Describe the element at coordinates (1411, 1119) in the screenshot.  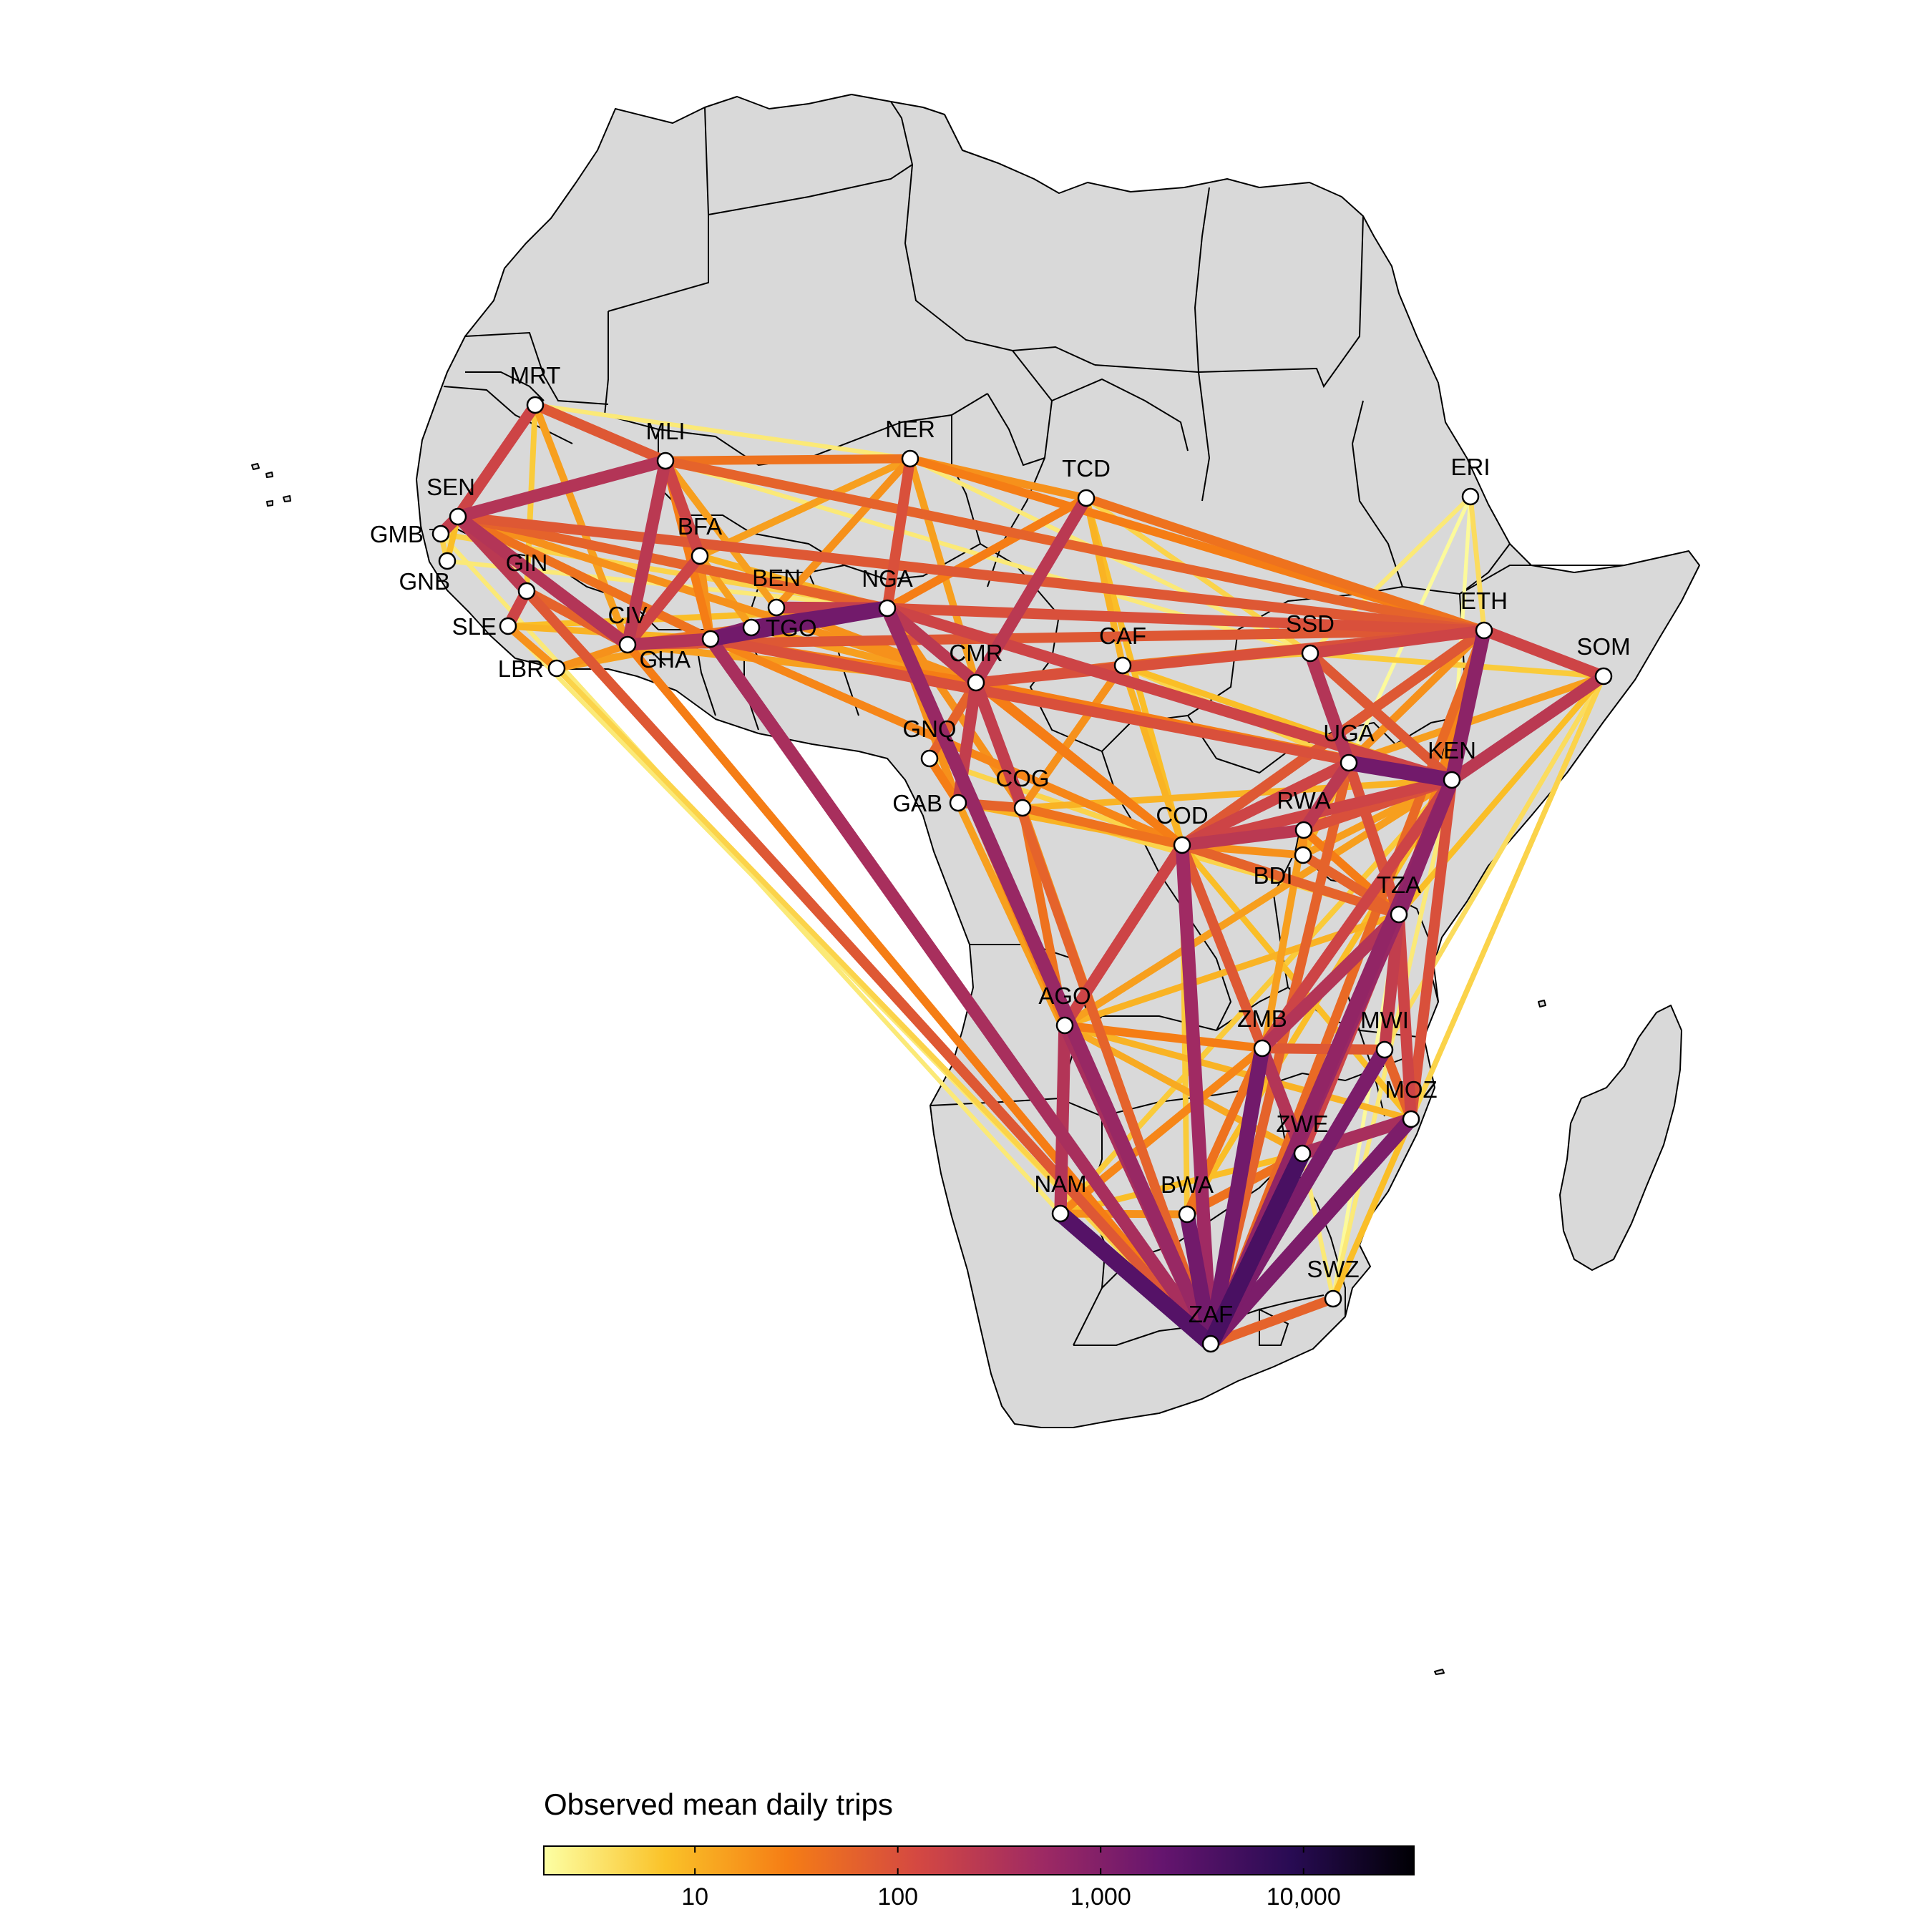
I see `node-moz` at that location.